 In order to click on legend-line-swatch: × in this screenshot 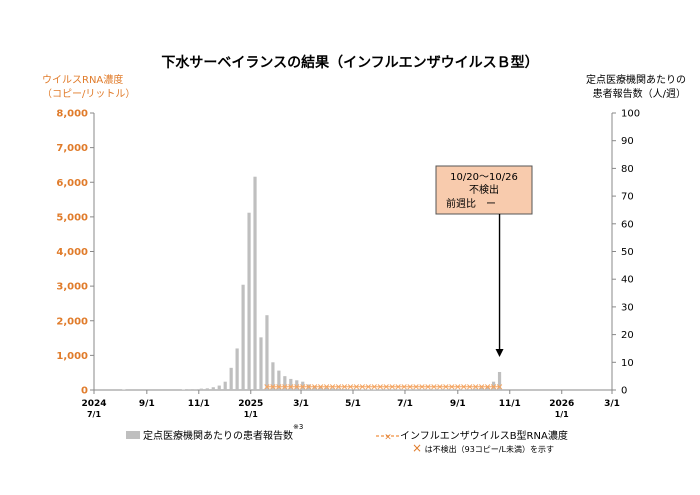, I will do `click(388, 437)`.